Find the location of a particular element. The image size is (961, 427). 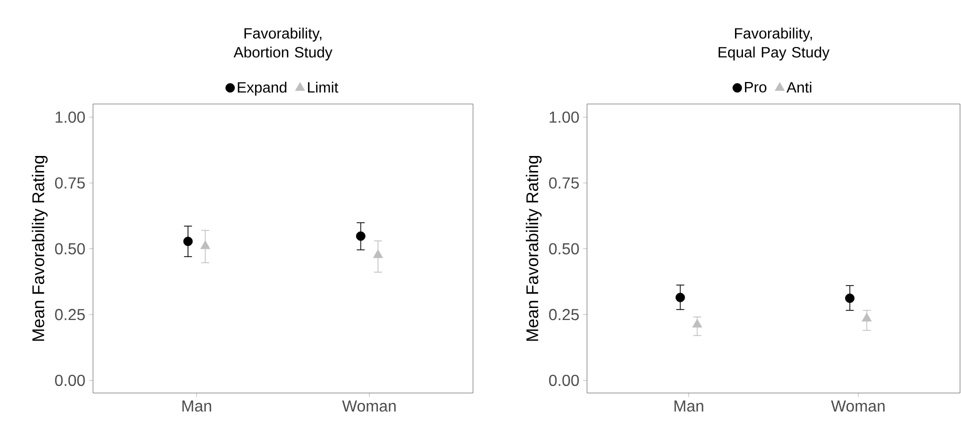

legend-label: Anti is located at coordinates (799, 87).